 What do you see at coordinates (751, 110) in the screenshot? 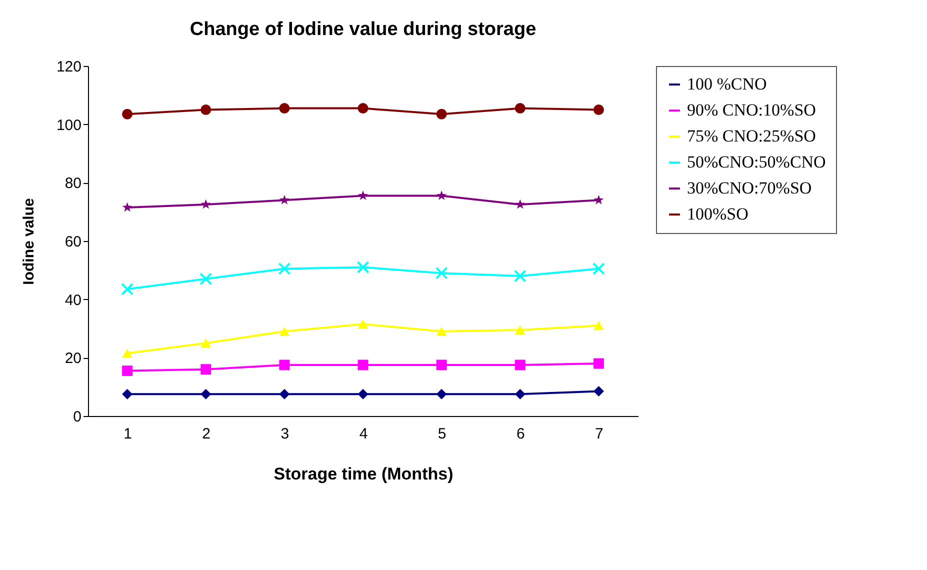
I see `legend-label: 90% CNO:10%SO` at bounding box center [751, 110].